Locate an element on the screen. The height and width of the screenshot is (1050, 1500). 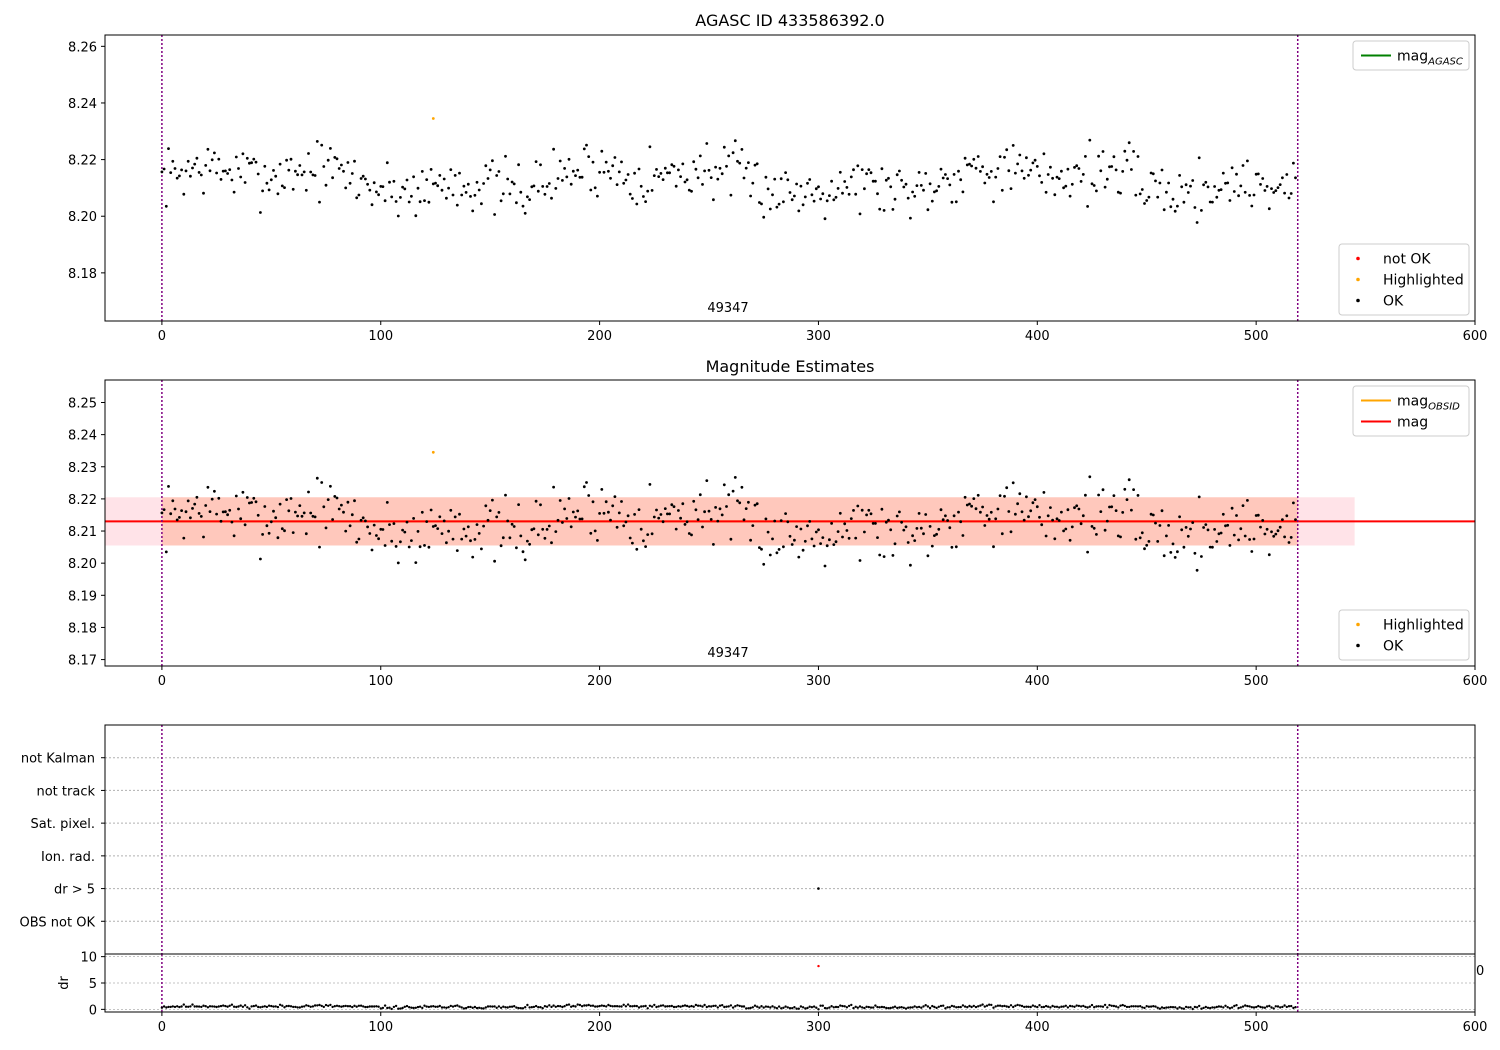
x-tick-label: 300 is located at coordinates (818, 336).